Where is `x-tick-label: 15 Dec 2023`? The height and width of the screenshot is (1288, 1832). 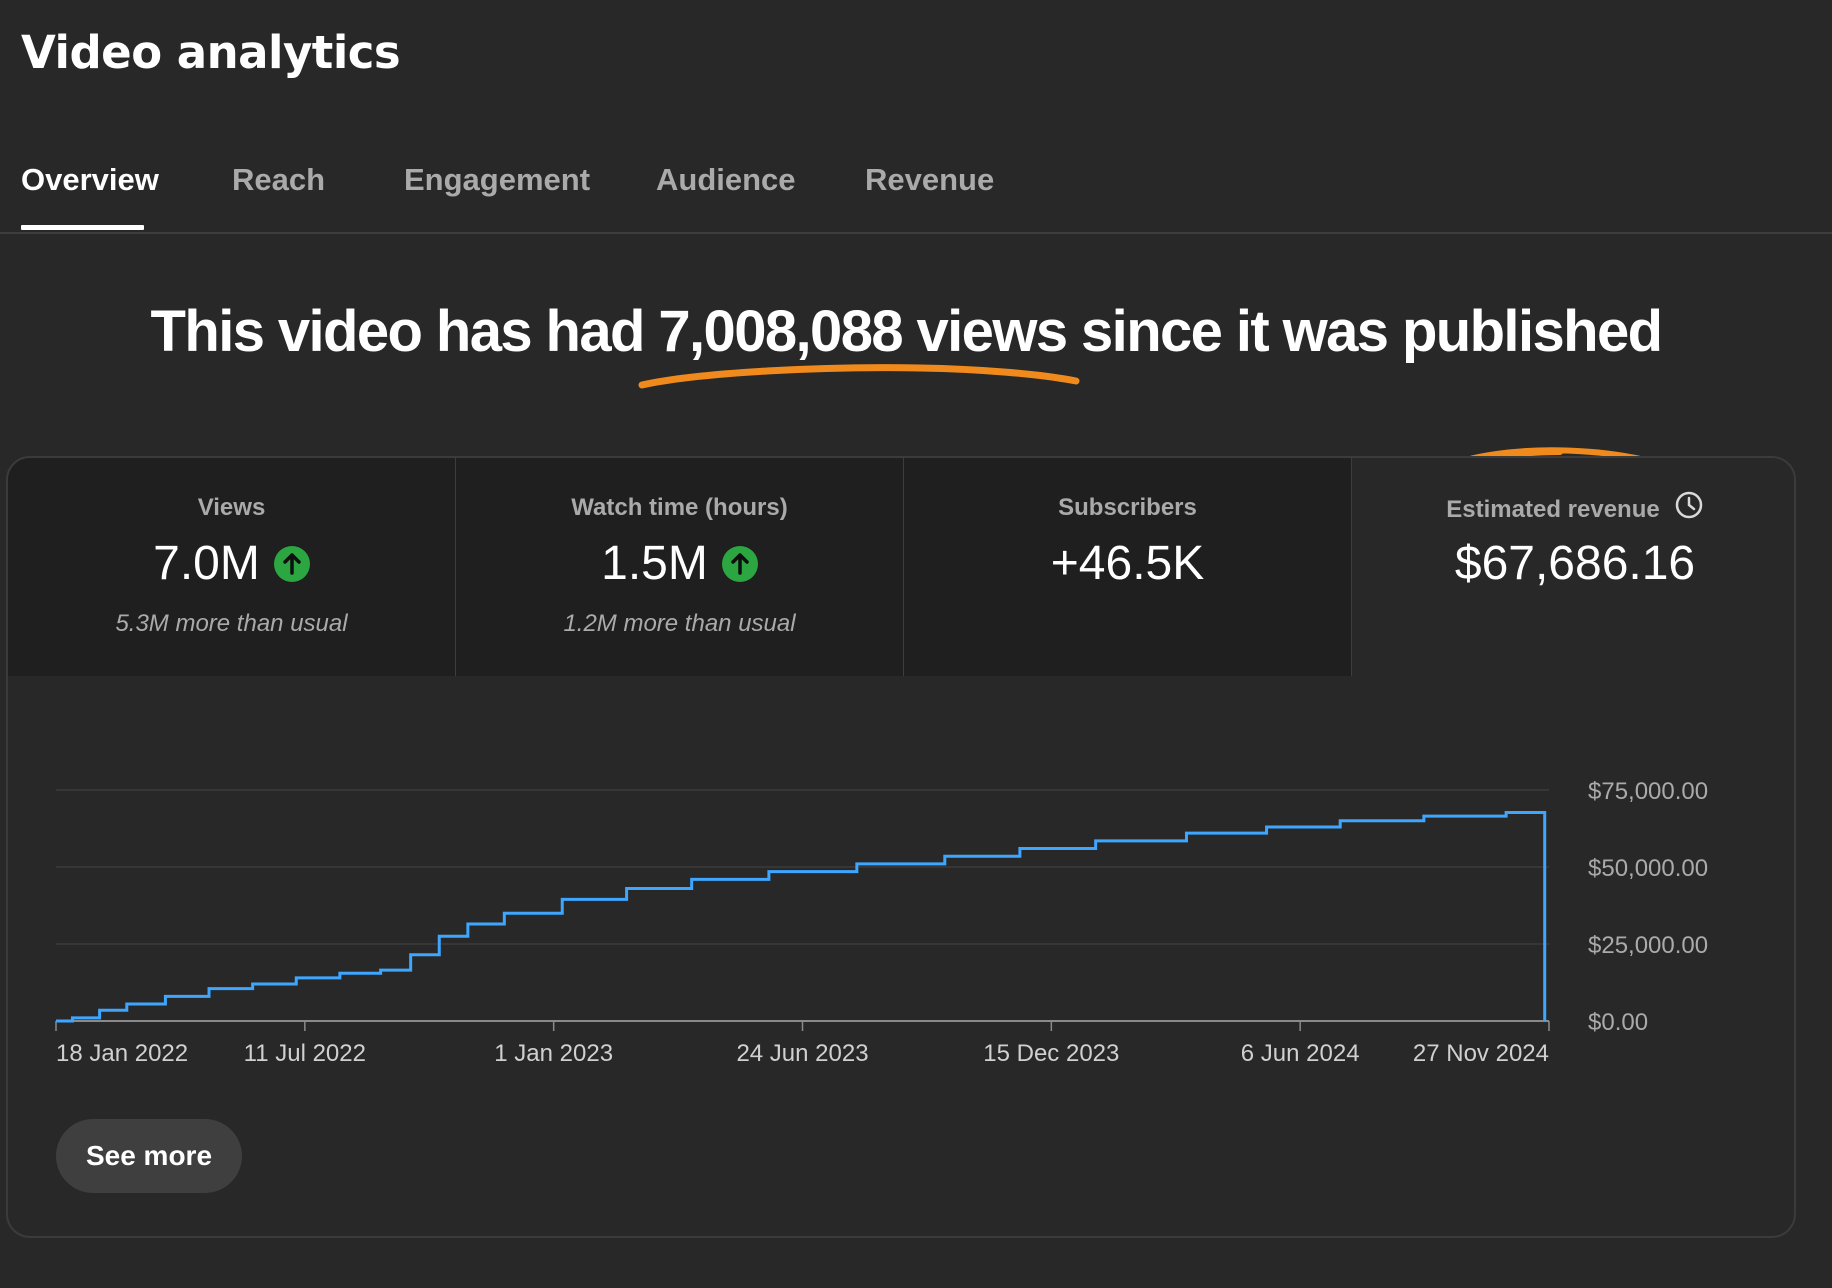
x-tick-label: 15 Dec 2023 is located at coordinates (1051, 1053).